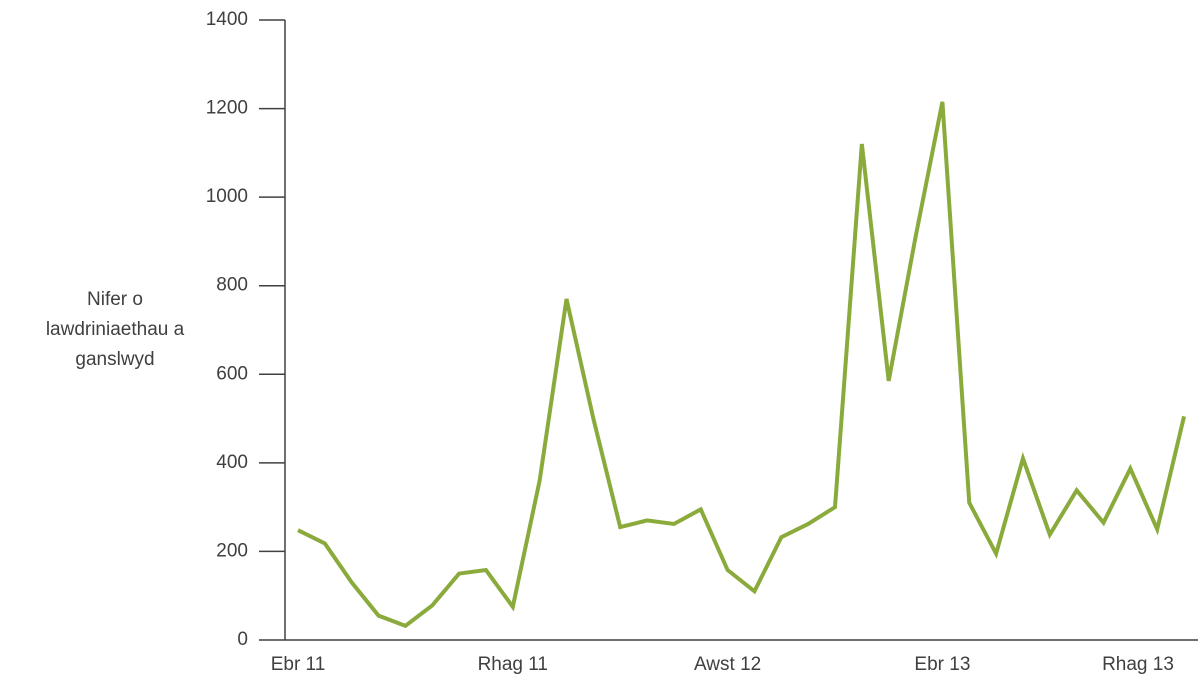 This screenshot has width=1198, height=681. Describe the element at coordinates (232, 550) in the screenshot. I see `y-tick-label: 200` at that location.